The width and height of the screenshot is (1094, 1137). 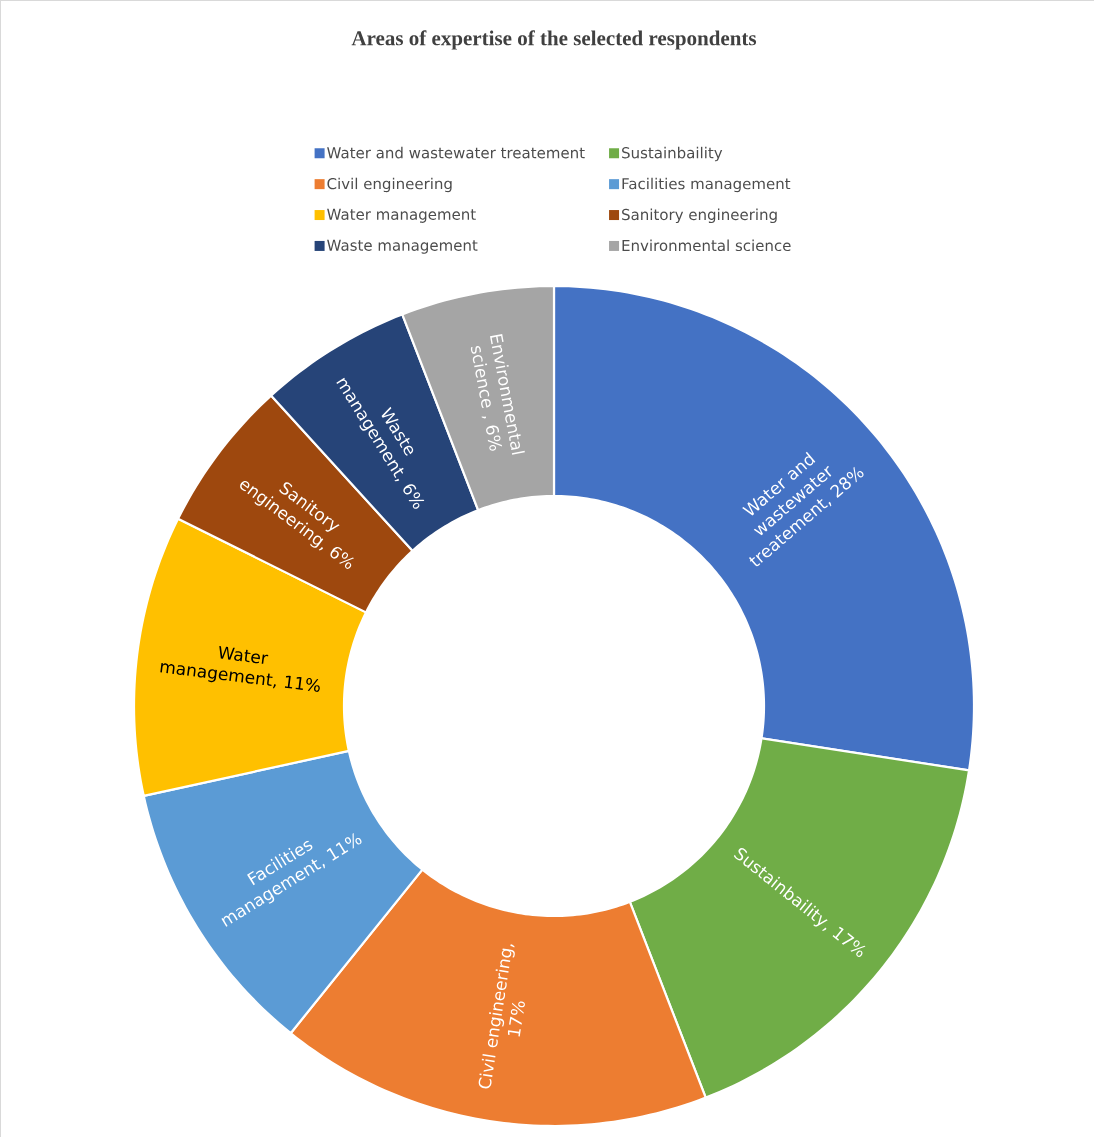 What do you see at coordinates (672, 154) in the screenshot?
I see `legend-label: Sustainbaility` at bounding box center [672, 154].